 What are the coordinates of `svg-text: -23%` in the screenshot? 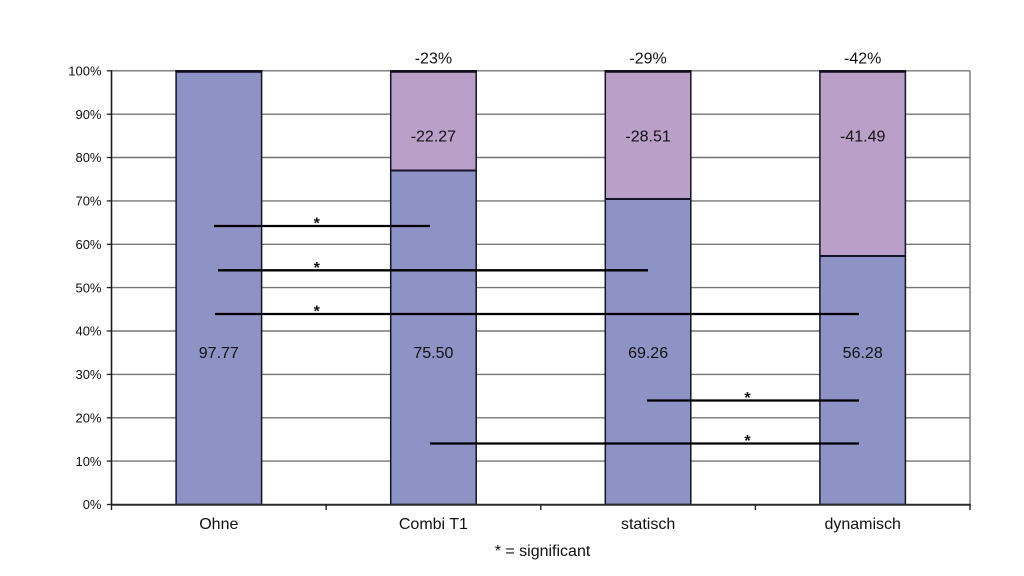 It's located at (433, 58).